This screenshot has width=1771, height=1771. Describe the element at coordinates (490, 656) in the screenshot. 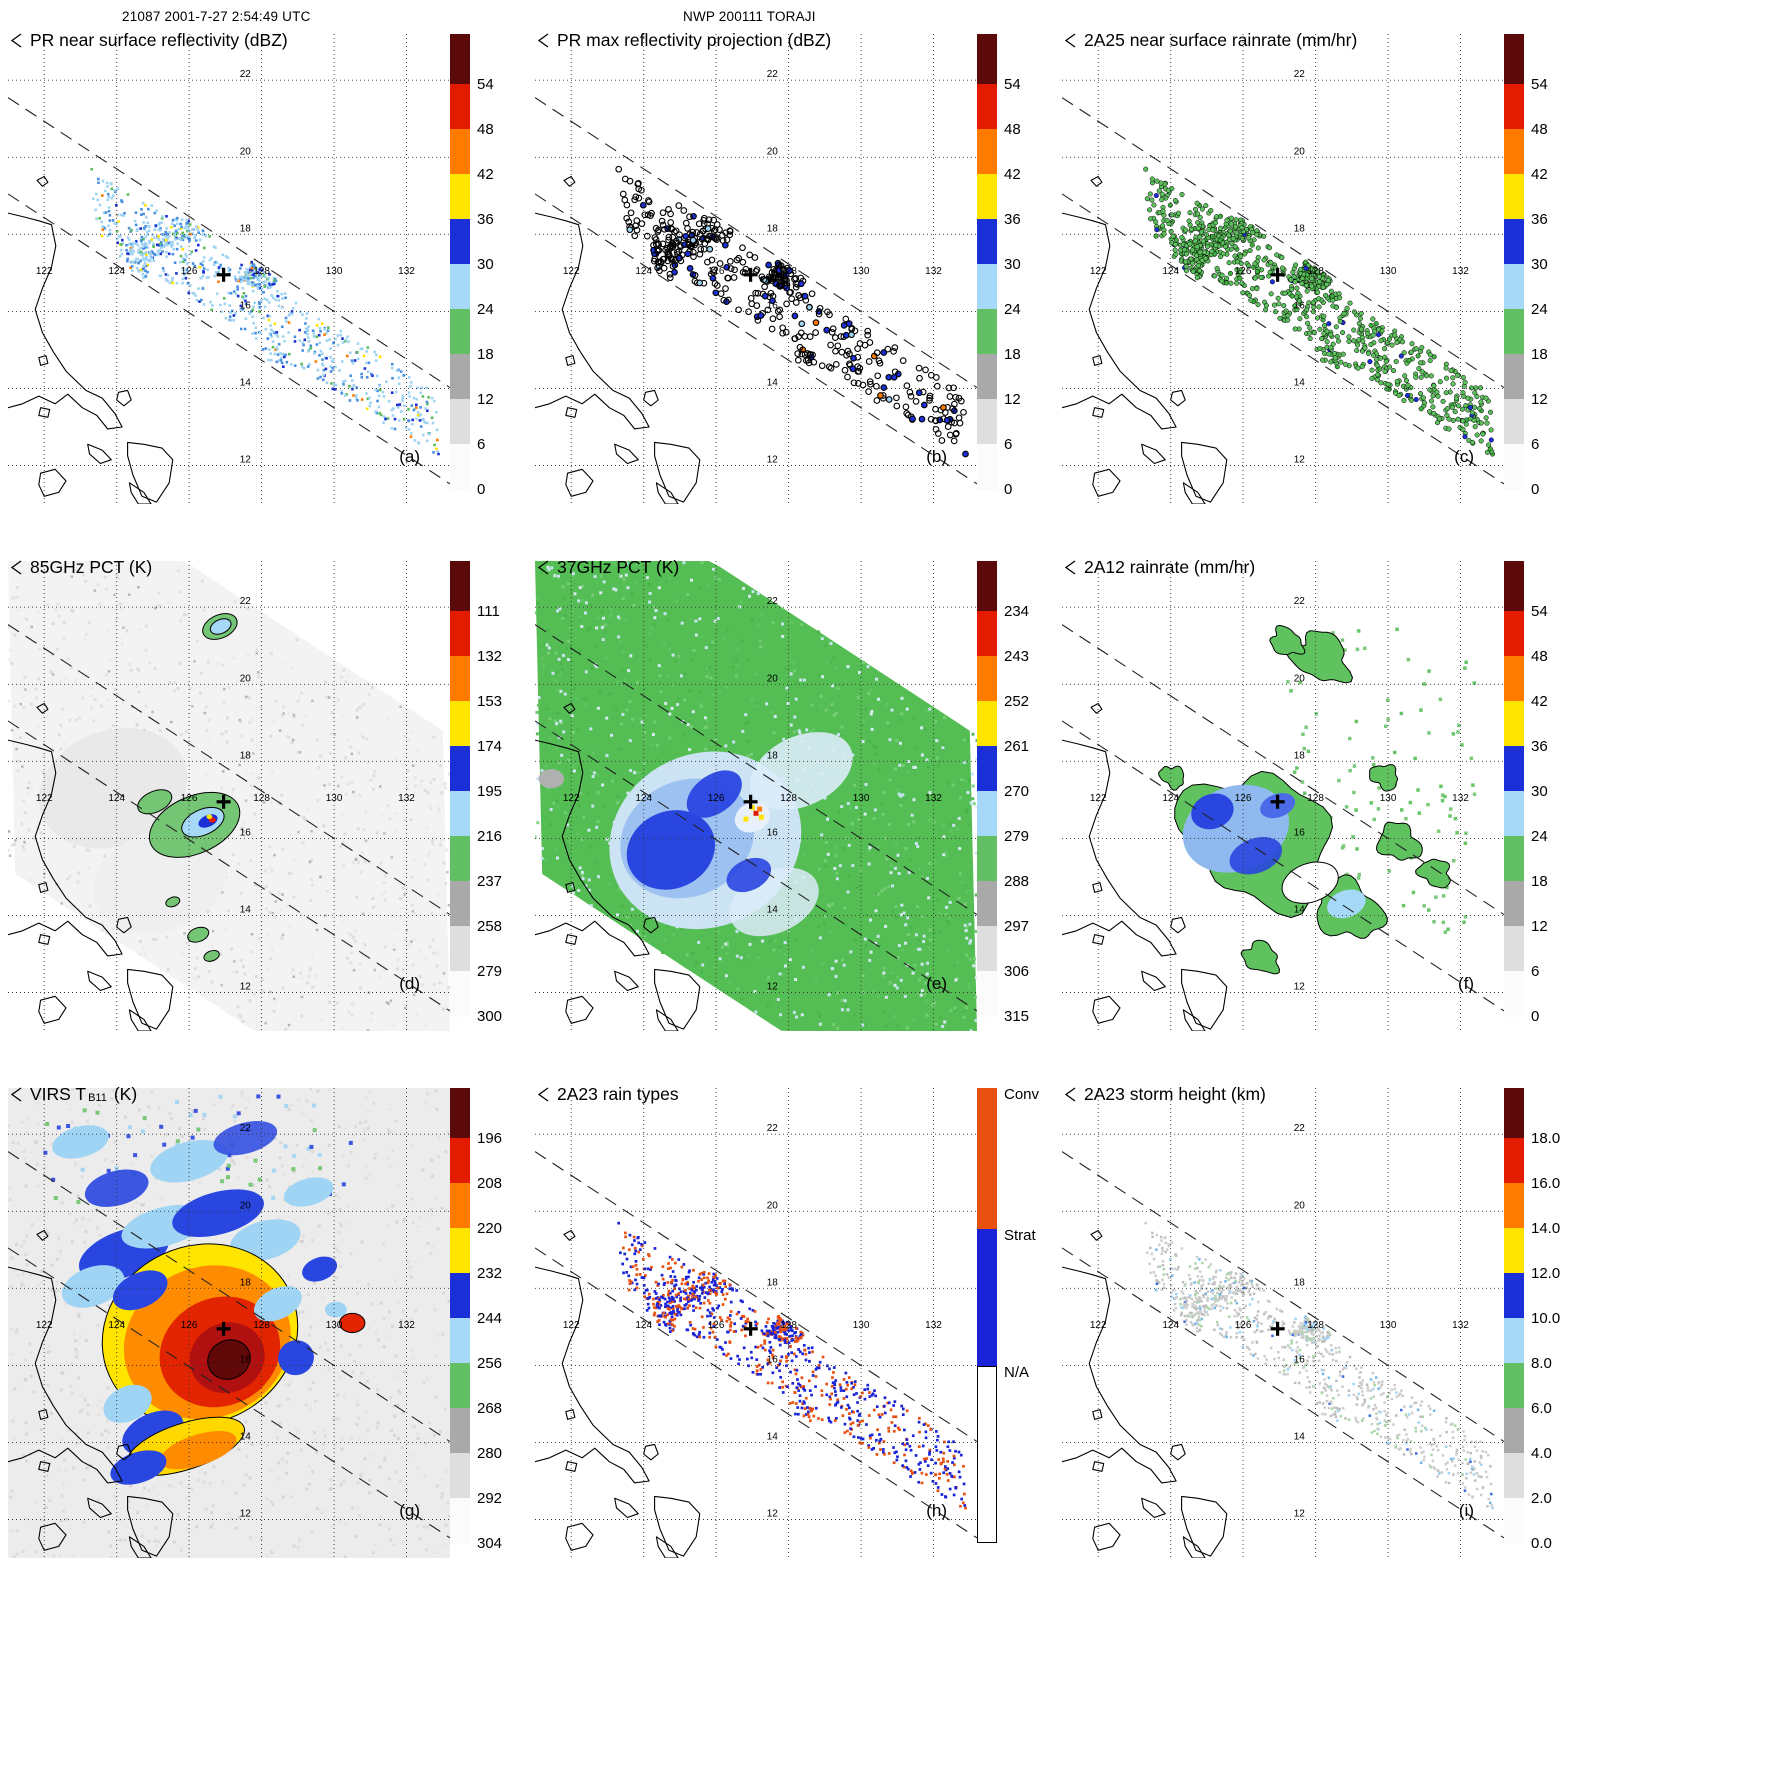

I see `colorbar-tick-label: 132` at that location.